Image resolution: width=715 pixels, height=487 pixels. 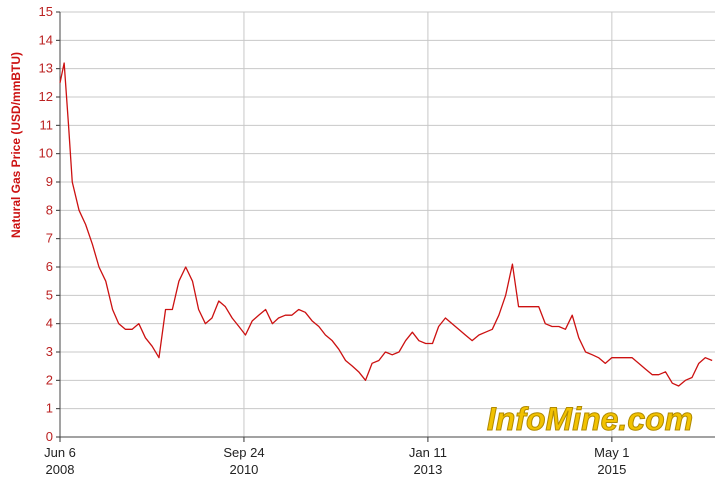 I want to click on y-tick-label: 15, so click(x=46, y=11).